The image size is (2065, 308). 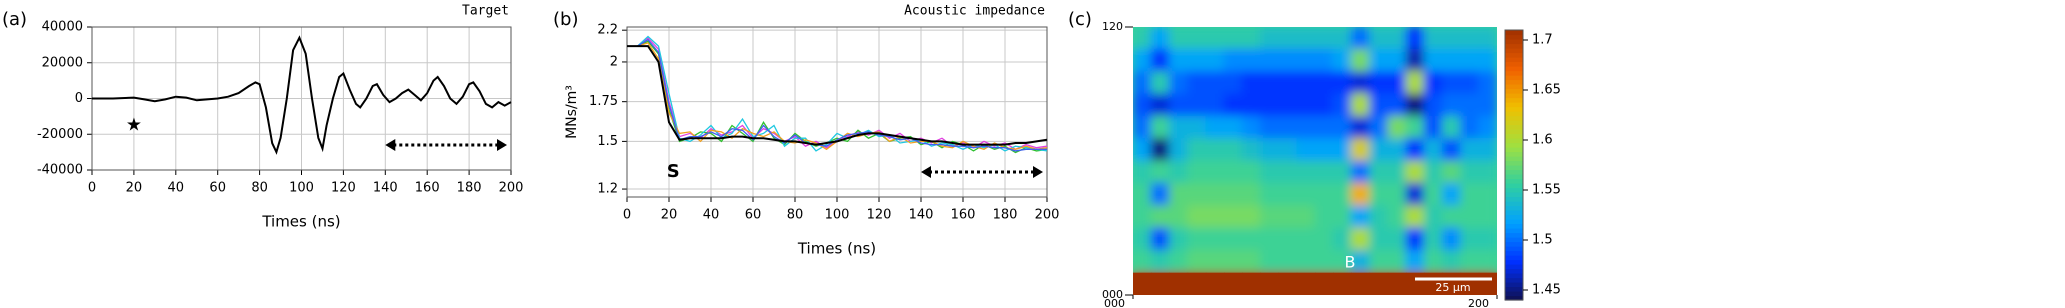 I want to click on x-tick-label: 60, so click(x=753, y=215).